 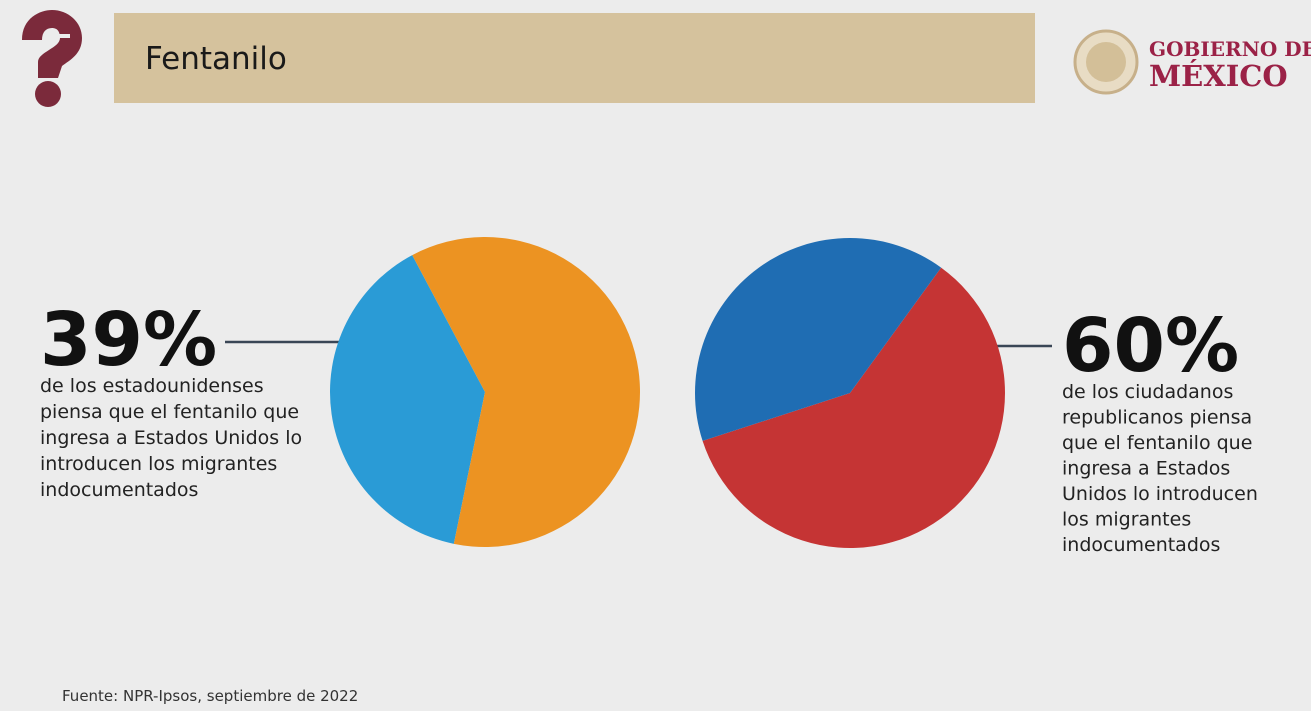 I want to click on caption: ingresa a Estados, so click(x=1146, y=469).